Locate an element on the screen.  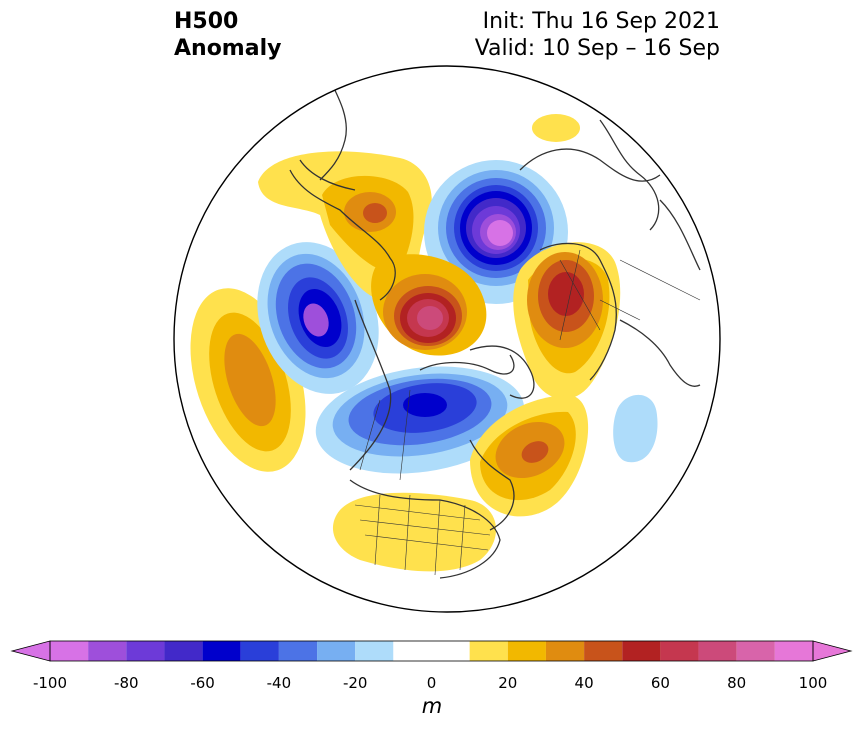
anomaly-southeast-asia-positive is located at coordinates (556, 128).